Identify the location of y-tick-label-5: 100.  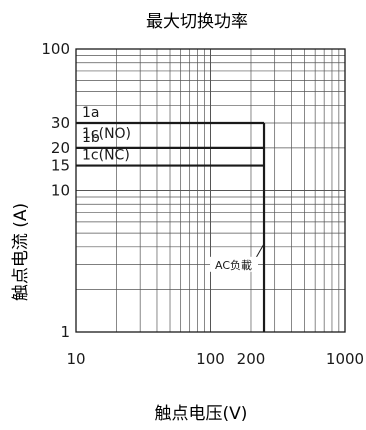
(55, 49).